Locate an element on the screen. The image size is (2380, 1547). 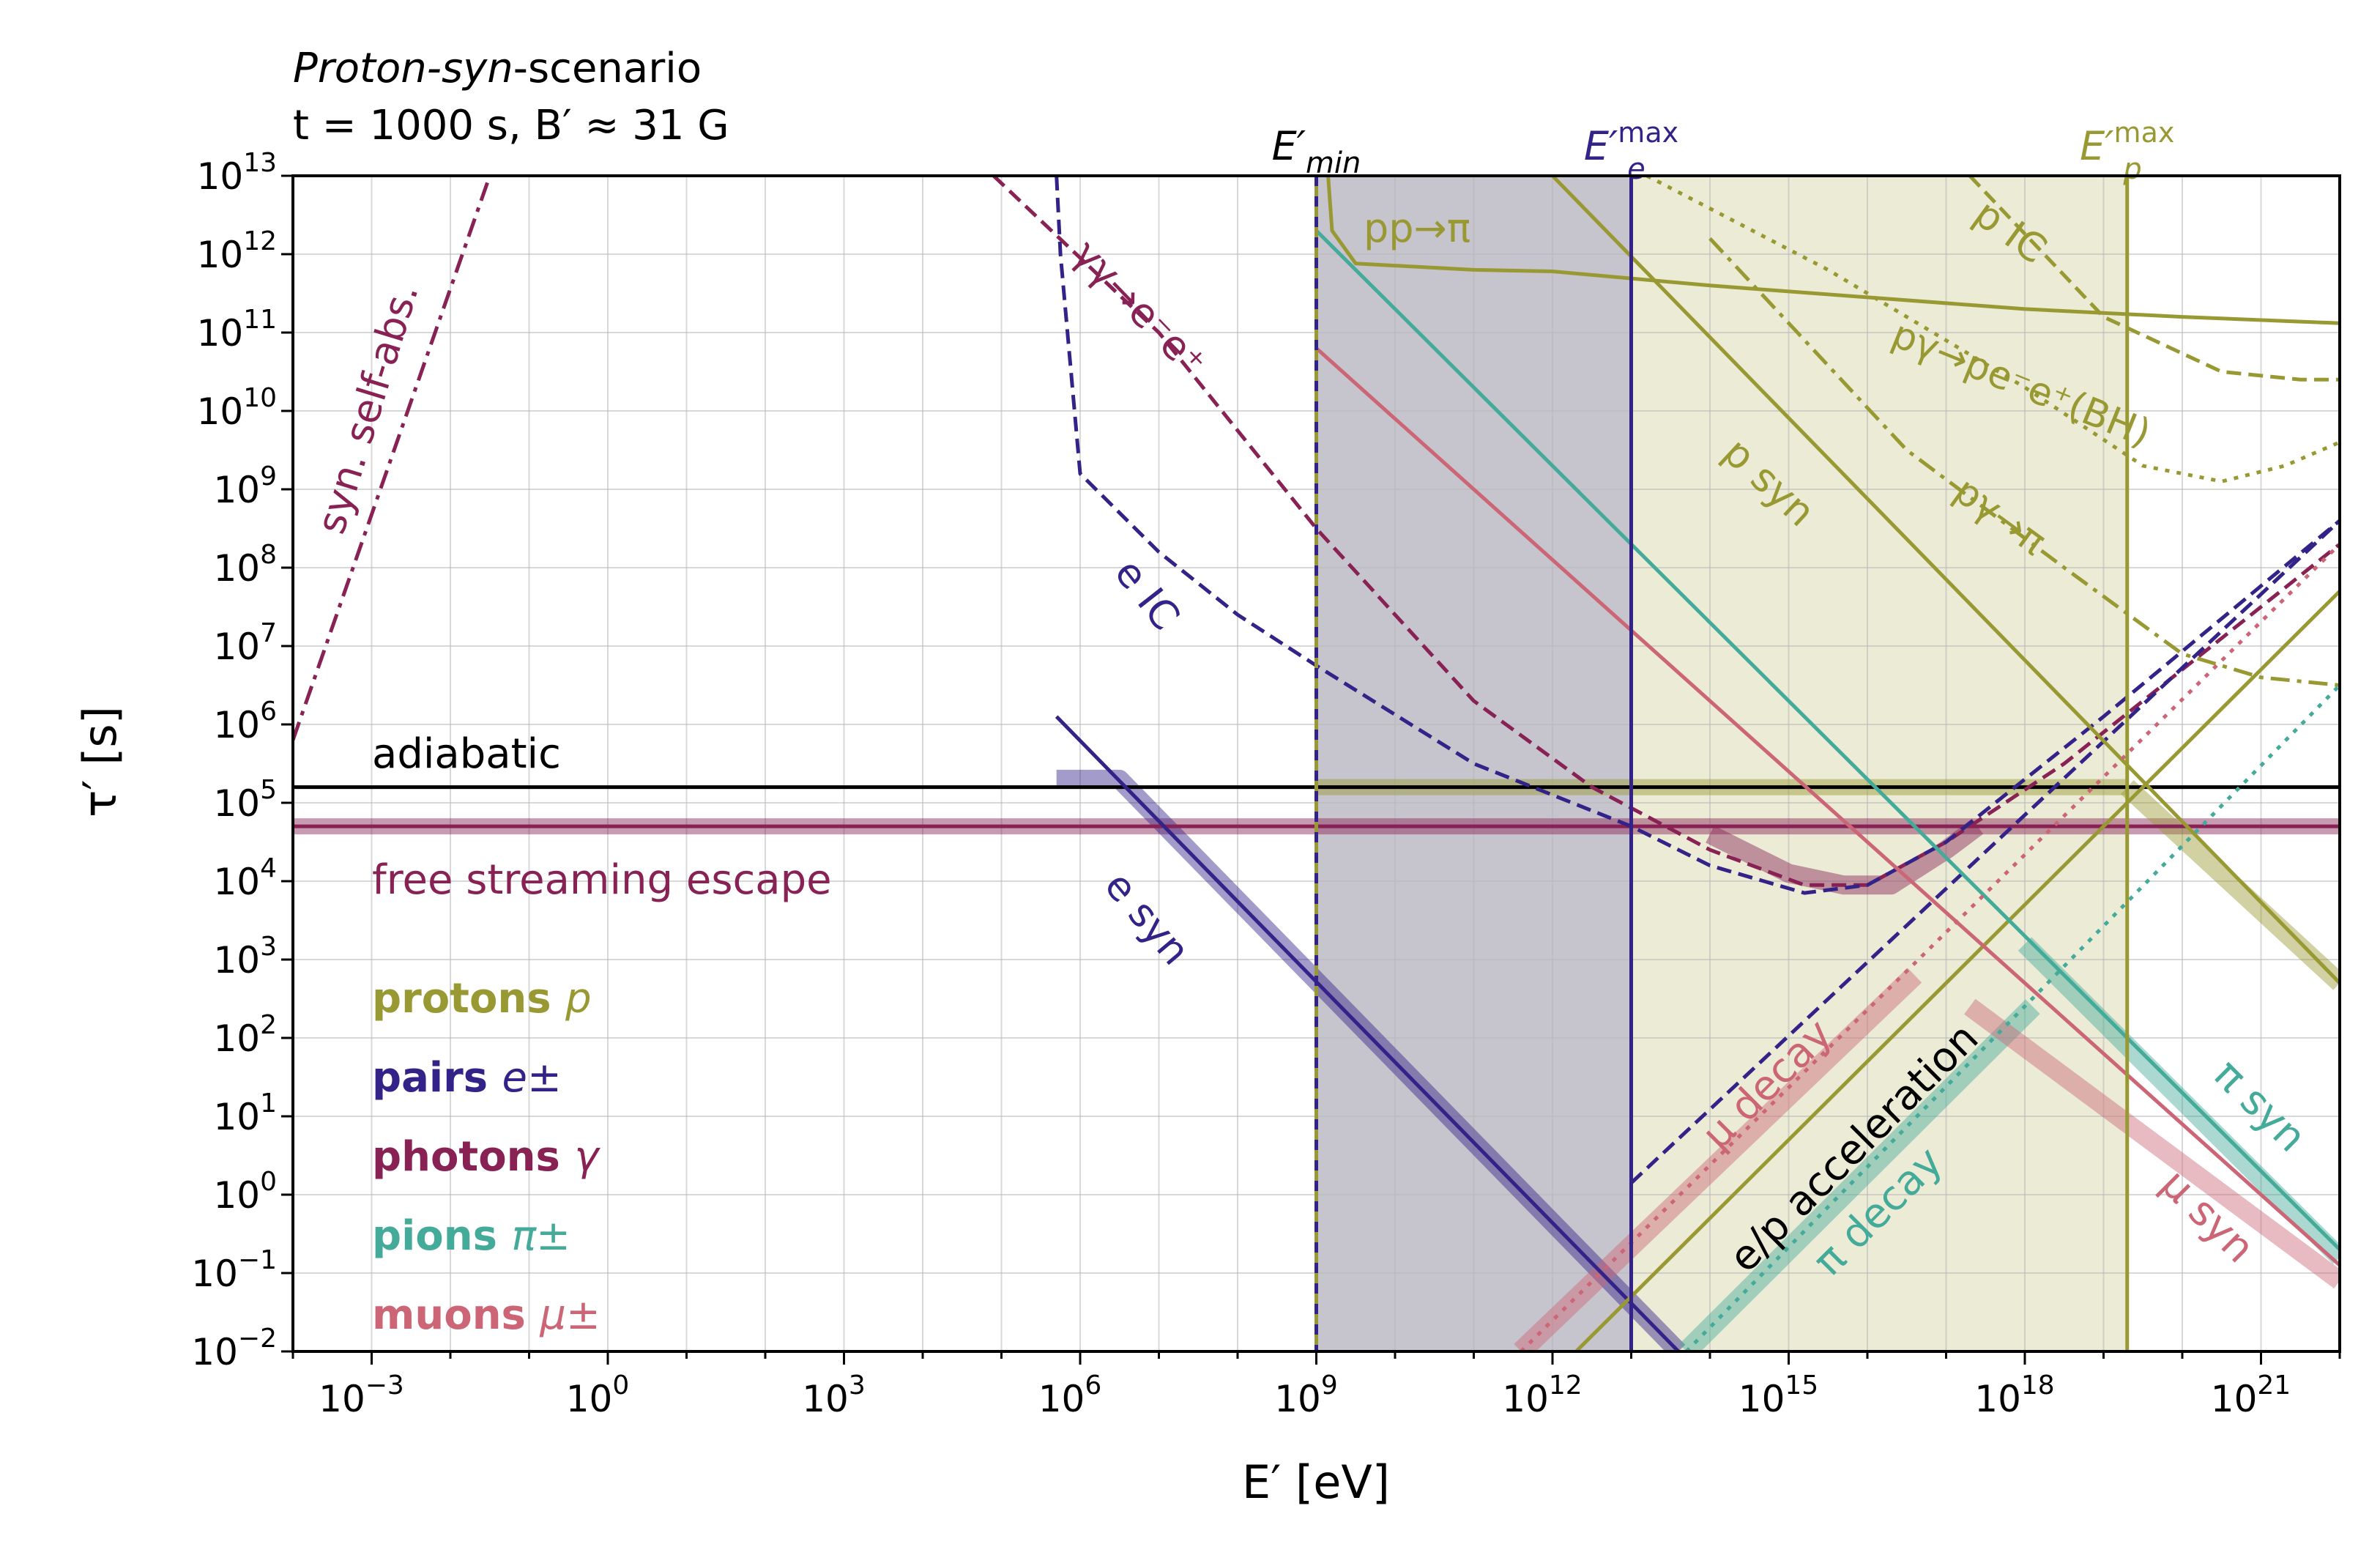
y-tick-exp: 2 is located at coordinates (268, 1025).